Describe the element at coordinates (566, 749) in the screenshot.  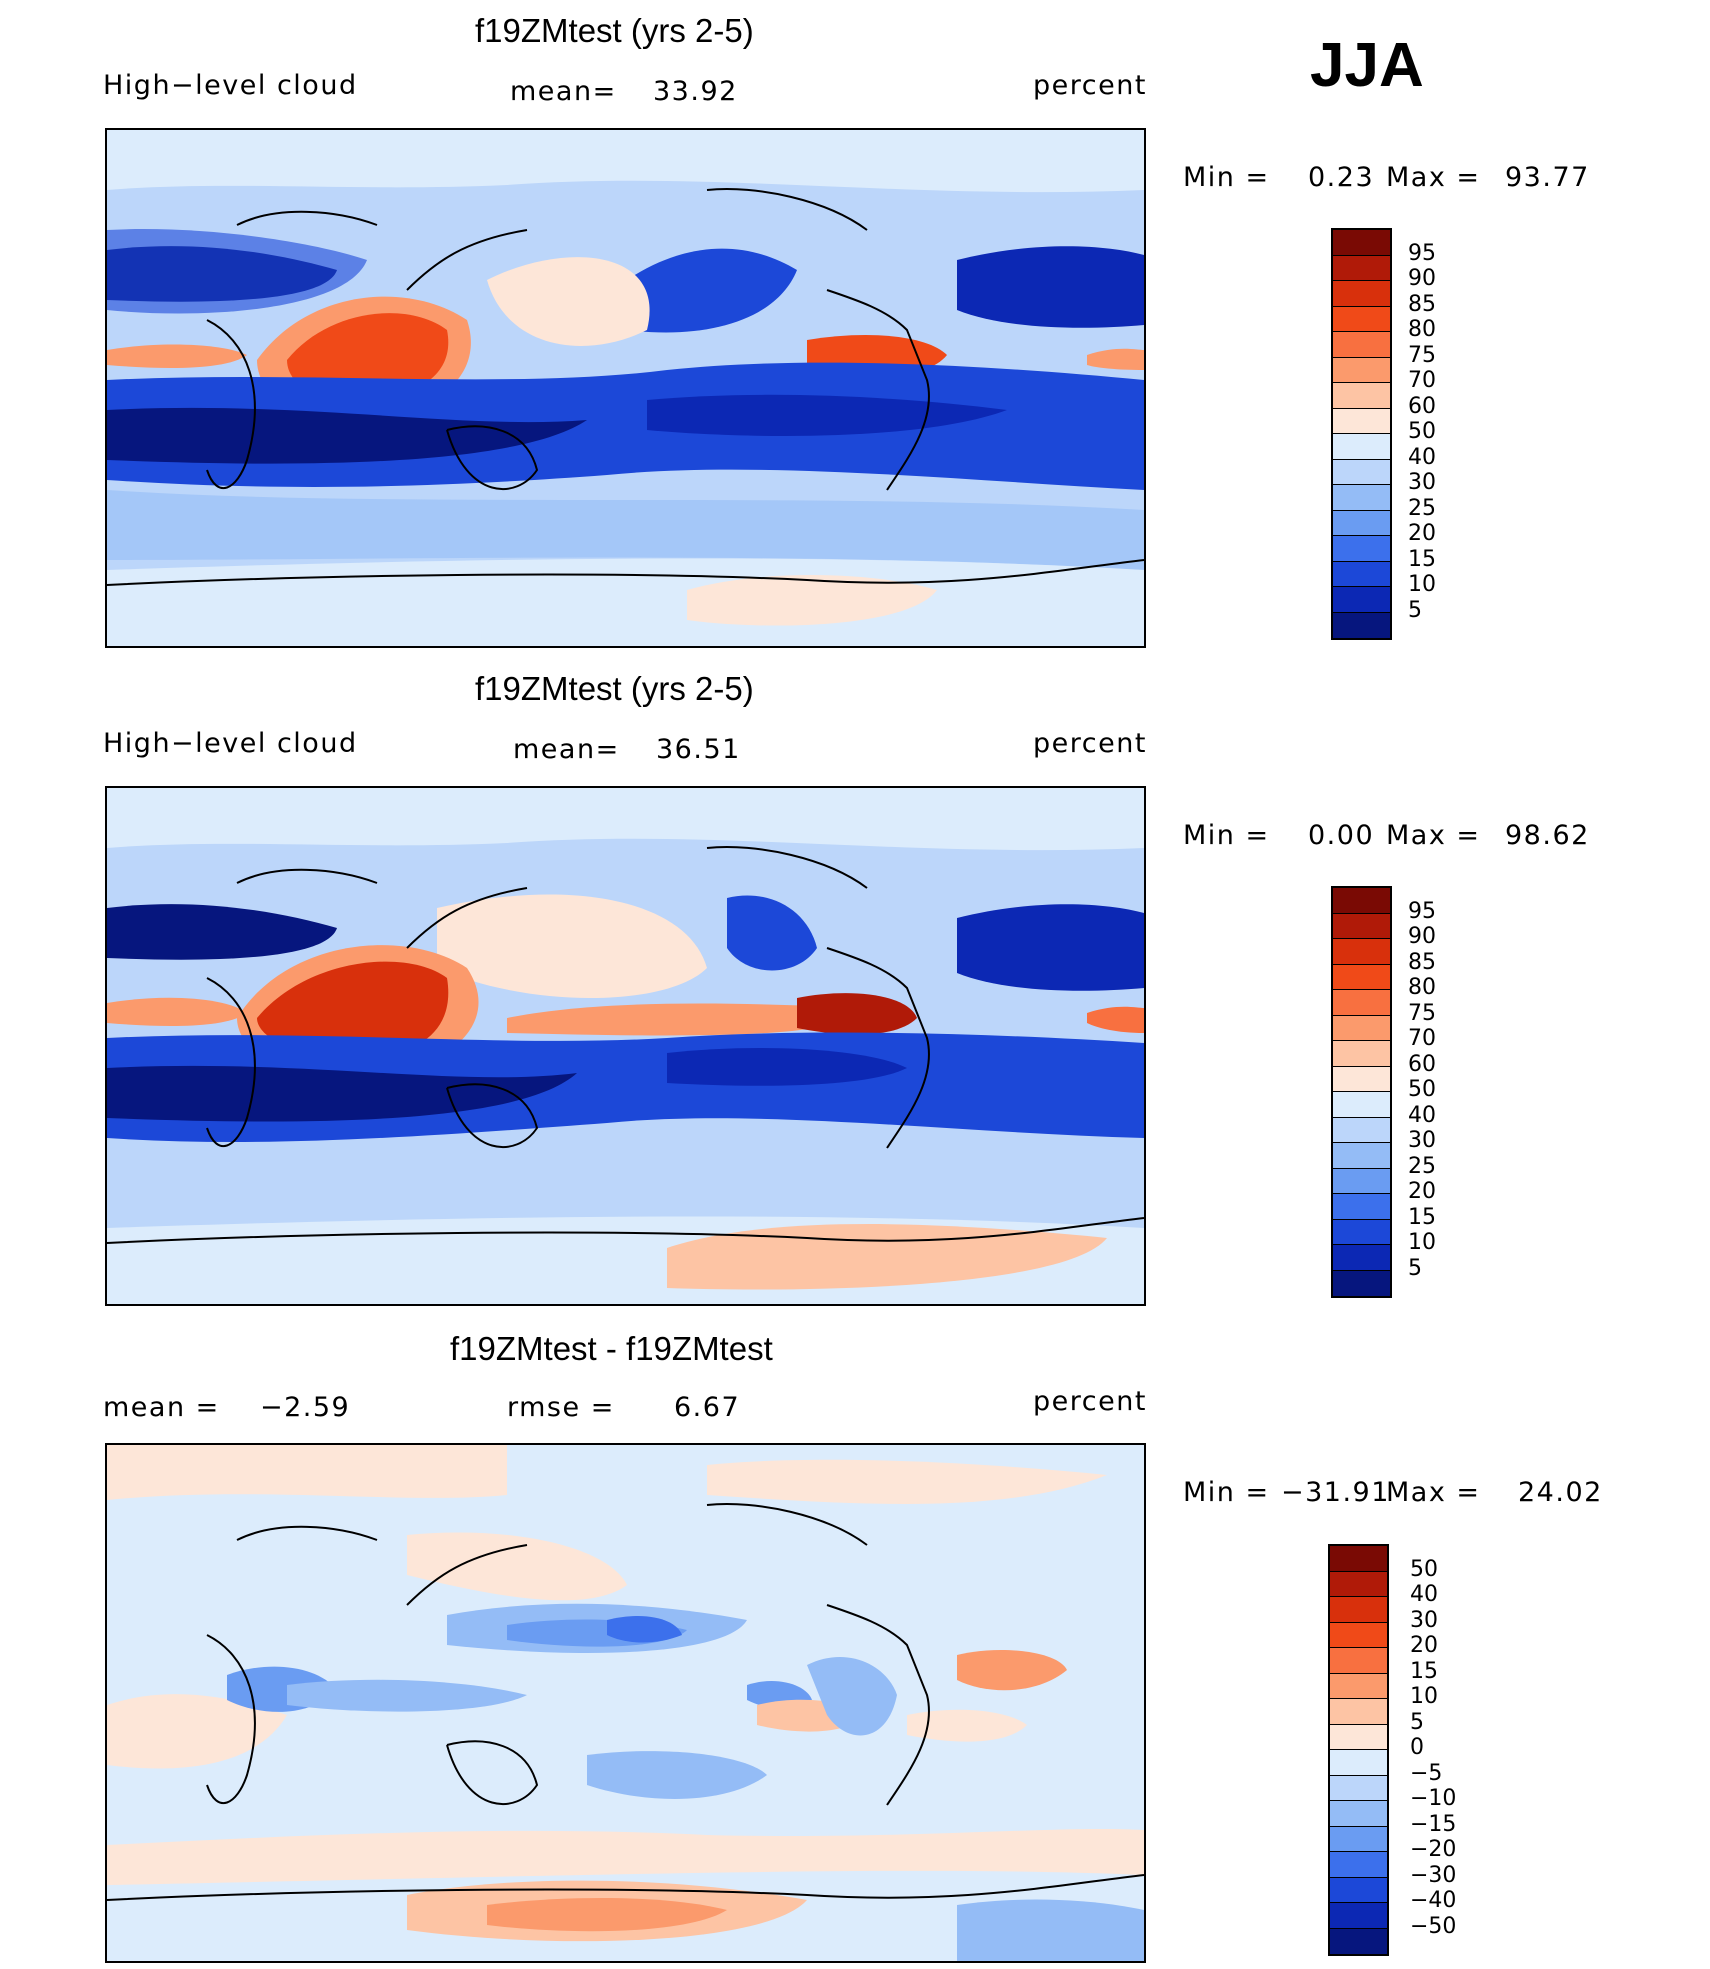
I see `panel-2-mean-label: mean=` at that location.